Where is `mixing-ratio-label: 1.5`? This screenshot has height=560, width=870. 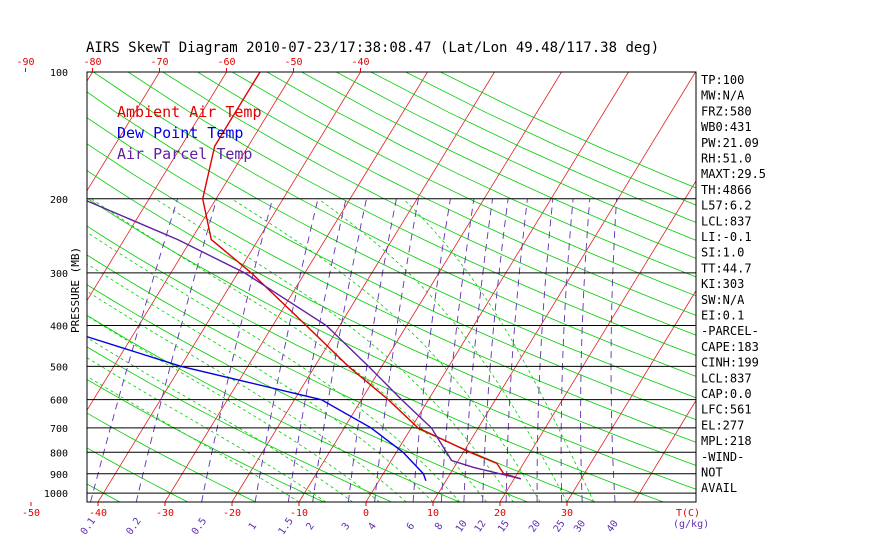 mixing-ratio-label: 1.5 is located at coordinates (286, 526).